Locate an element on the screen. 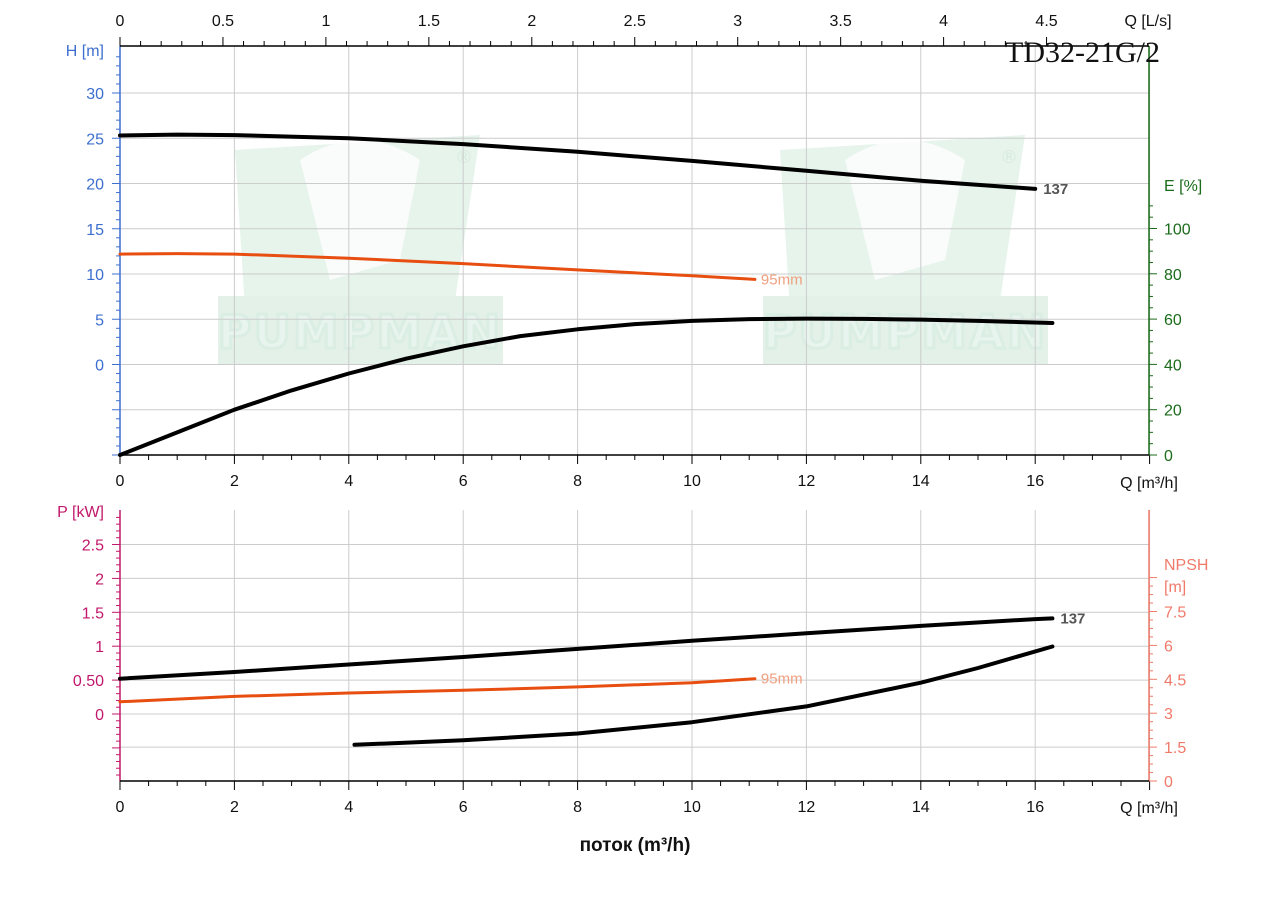 The image size is (1270, 904). top-x-axis-label: Q [m³/h] is located at coordinates (1149, 483).